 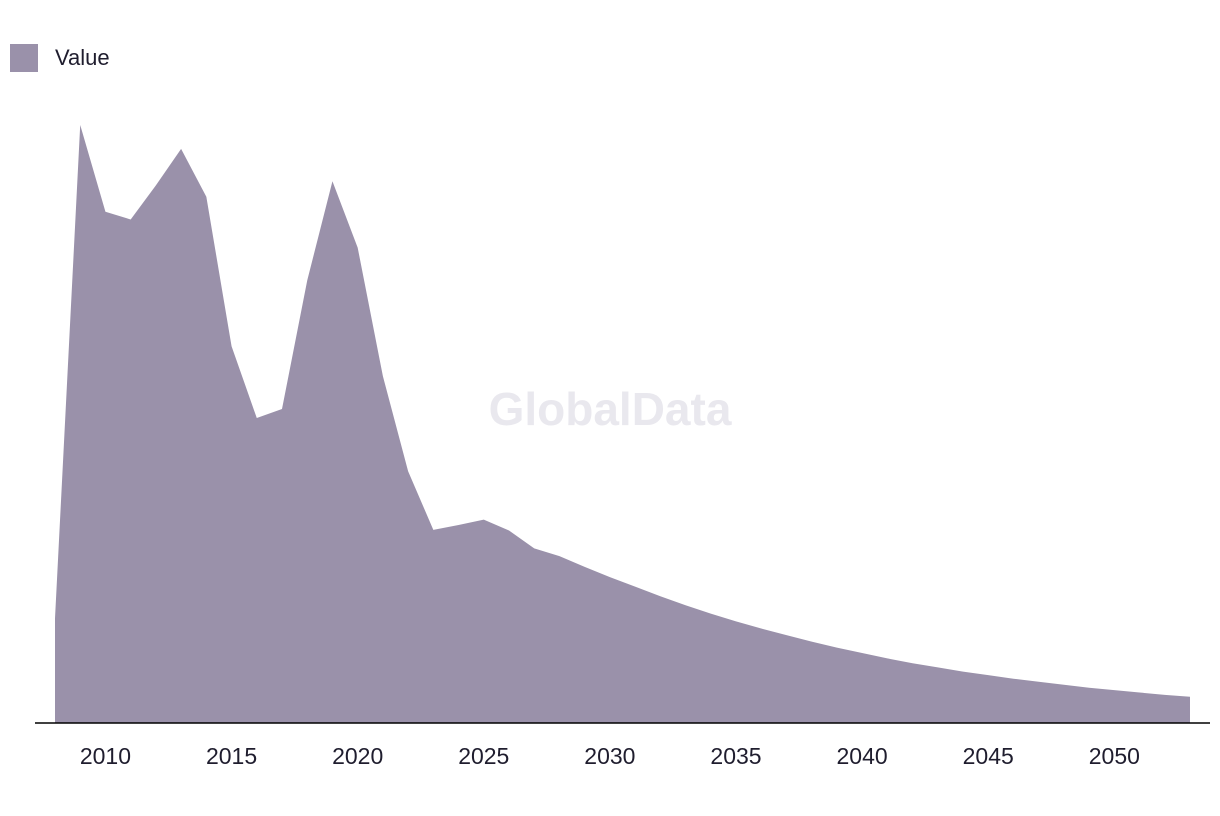 I want to click on x-tick-label-2050: 2050, so click(x=1114, y=756).